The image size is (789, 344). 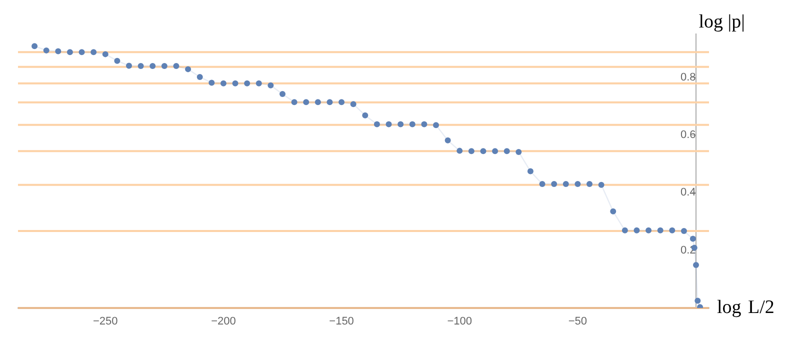 What do you see at coordinates (721, 21) in the screenshot?
I see `y-axis-title: log |p|` at bounding box center [721, 21].